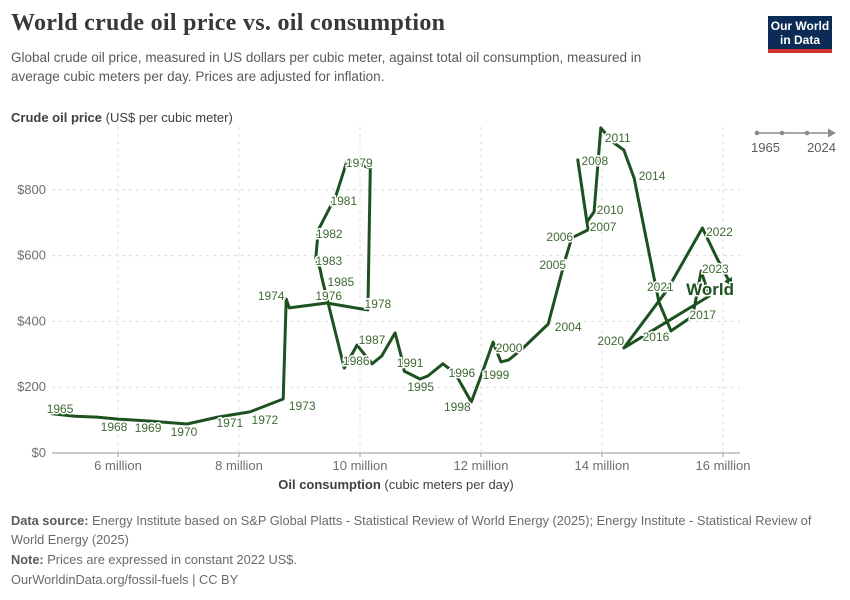 This screenshot has height=600, width=850. I want to click on x-tick-label: 12 million, so click(481, 465).